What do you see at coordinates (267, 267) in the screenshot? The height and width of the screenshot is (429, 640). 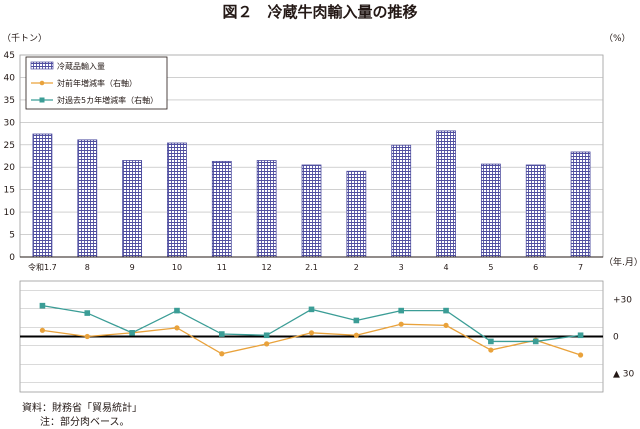 I see `x-tick-label: 12` at bounding box center [267, 267].